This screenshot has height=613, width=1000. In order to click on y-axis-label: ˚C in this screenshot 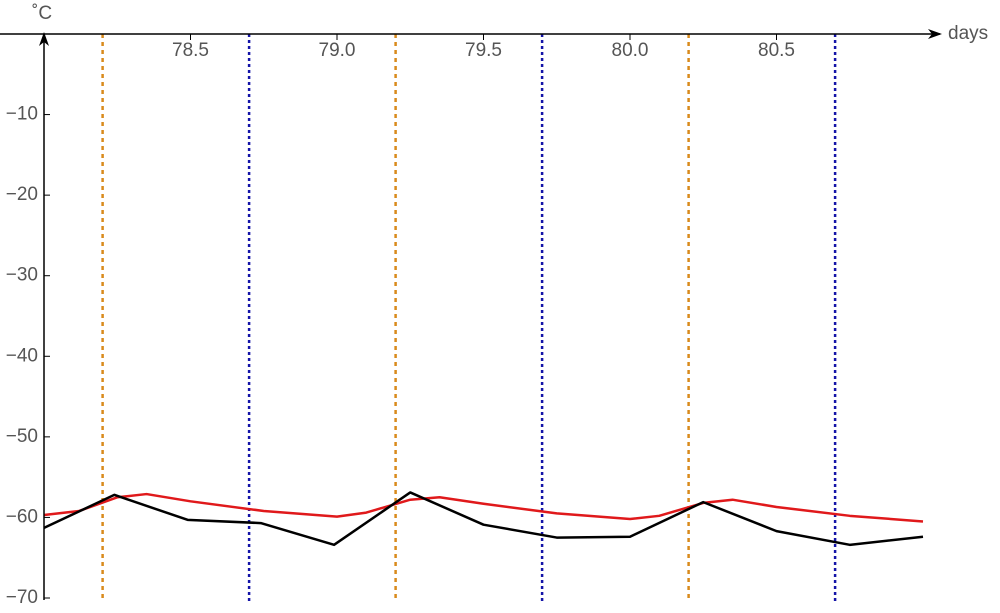, I will do `click(42, 13)`.